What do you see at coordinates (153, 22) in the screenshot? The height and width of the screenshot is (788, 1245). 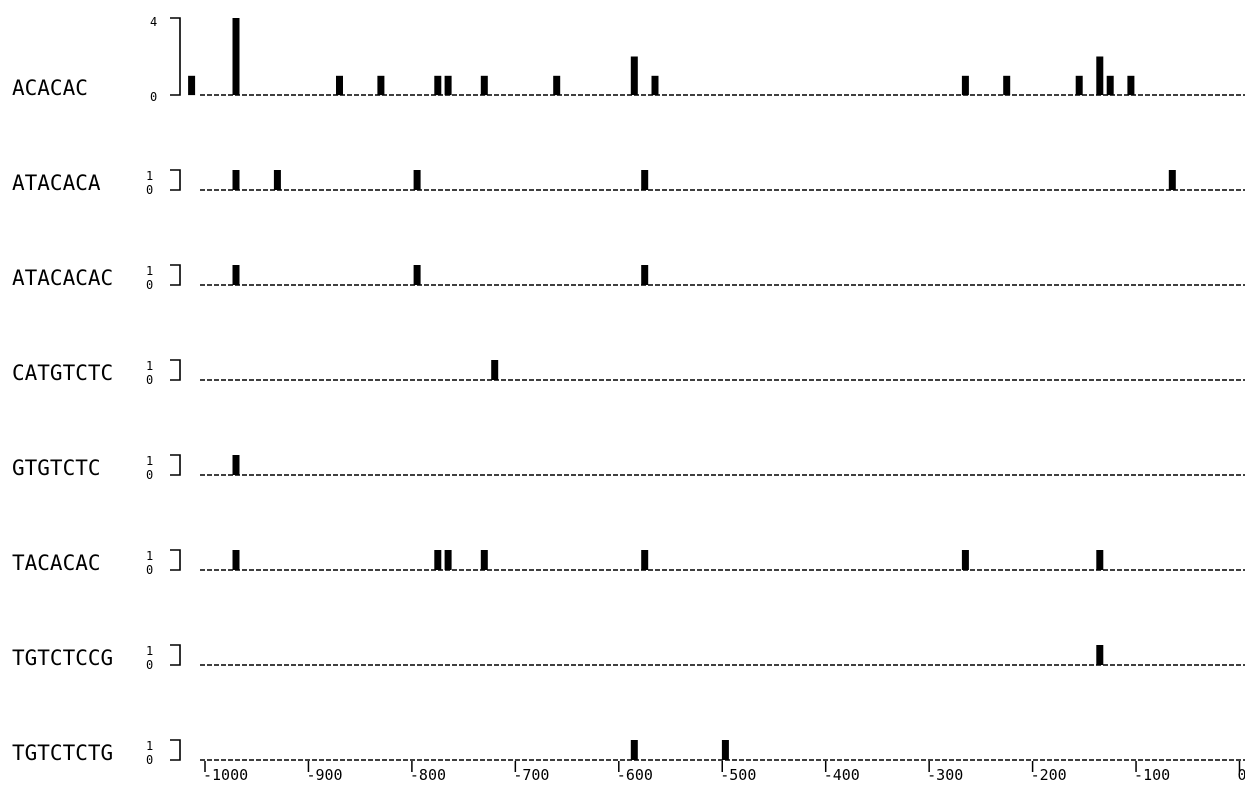 I see `y-max-label: 4` at bounding box center [153, 22].